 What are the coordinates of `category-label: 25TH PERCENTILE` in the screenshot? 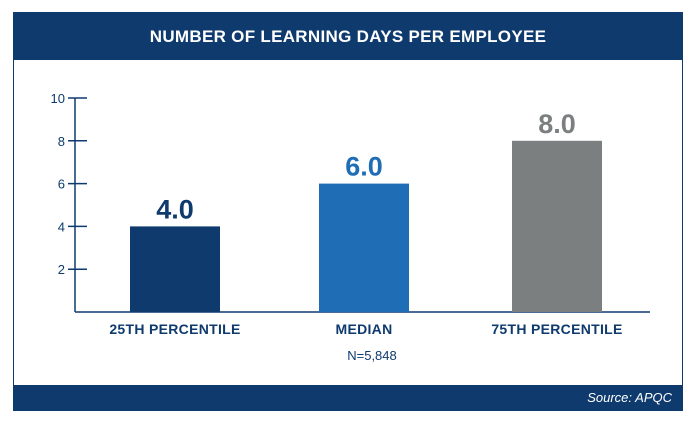 It's located at (174, 329).